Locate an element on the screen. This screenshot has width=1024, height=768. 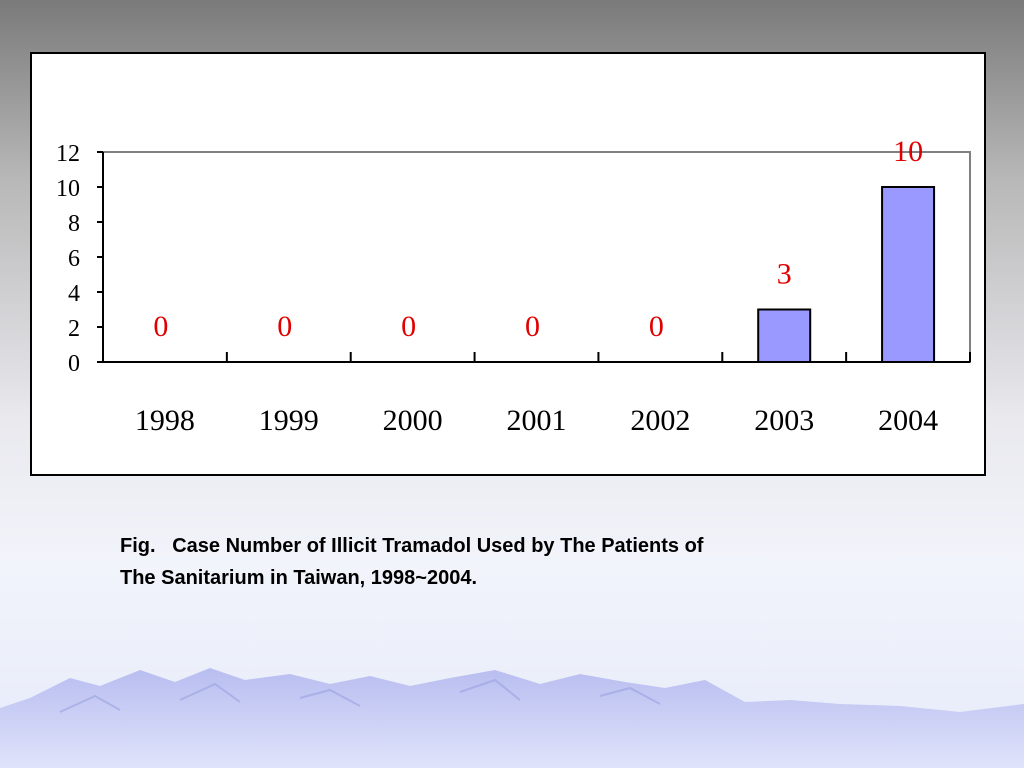
x-tick-label-2001: 2001 is located at coordinates (537, 420).